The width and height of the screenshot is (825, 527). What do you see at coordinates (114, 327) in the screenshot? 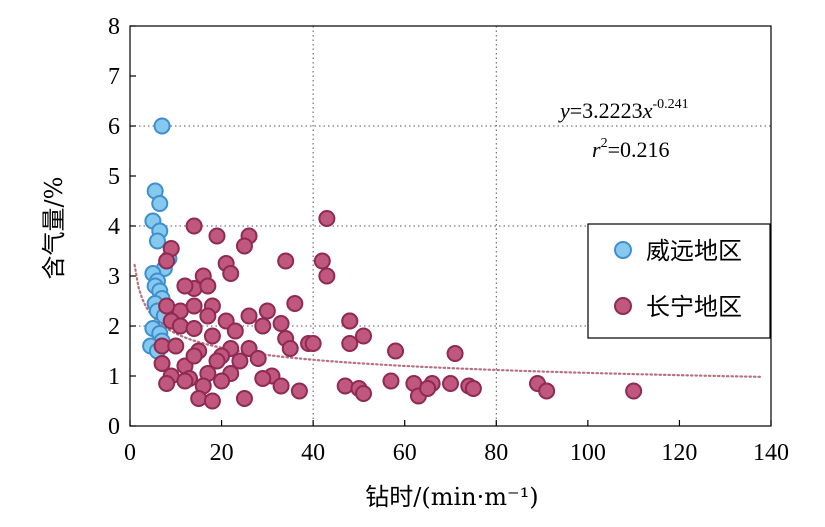
I see `y-tick-label: 2` at bounding box center [114, 327].